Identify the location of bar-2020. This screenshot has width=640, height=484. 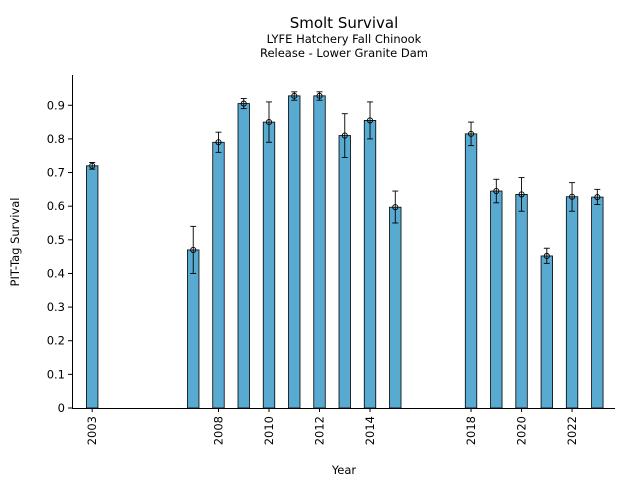
(521, 301).